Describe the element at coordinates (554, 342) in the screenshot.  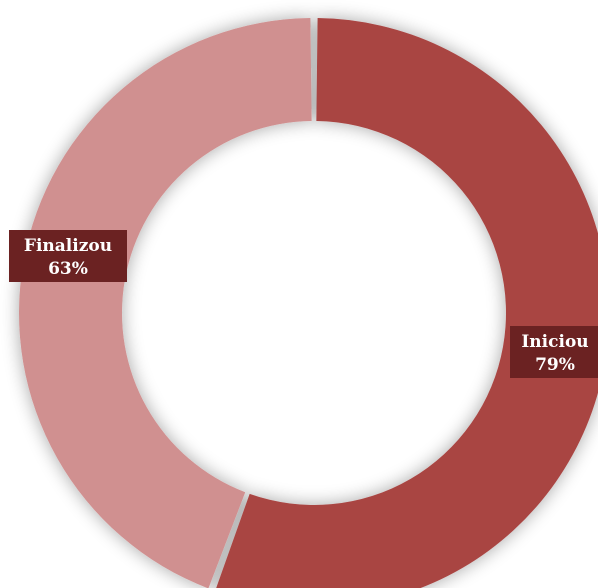
I see `data-label-category: Iniciou` at that location.